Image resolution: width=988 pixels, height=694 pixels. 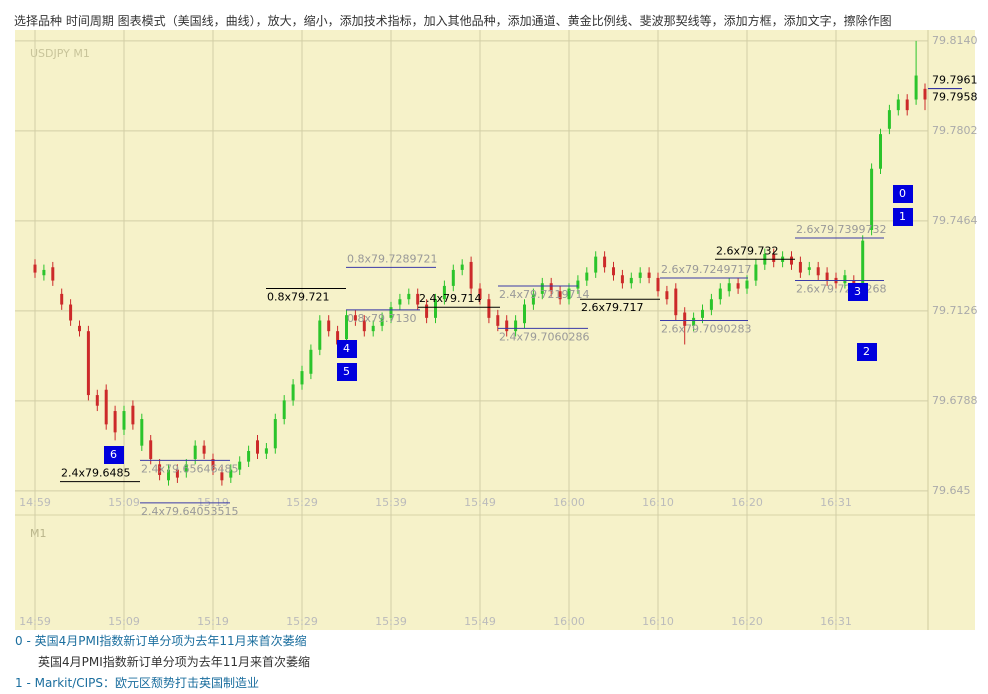 I want to click on event-label: 4, so click(x=346, y=348).